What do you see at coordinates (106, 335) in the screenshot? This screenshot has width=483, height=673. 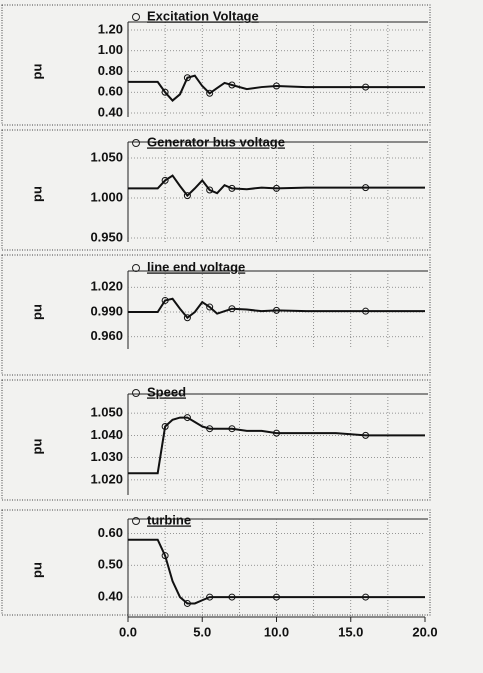 I see `y-tick-label: 0.960` at bounding box center [106, 335].